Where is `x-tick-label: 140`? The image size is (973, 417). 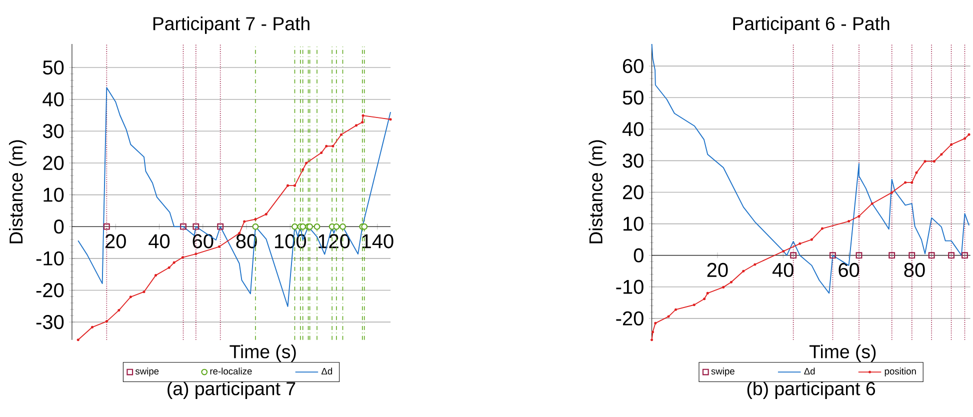
x-tick-label: 140 is located at coordinates (378, 241).